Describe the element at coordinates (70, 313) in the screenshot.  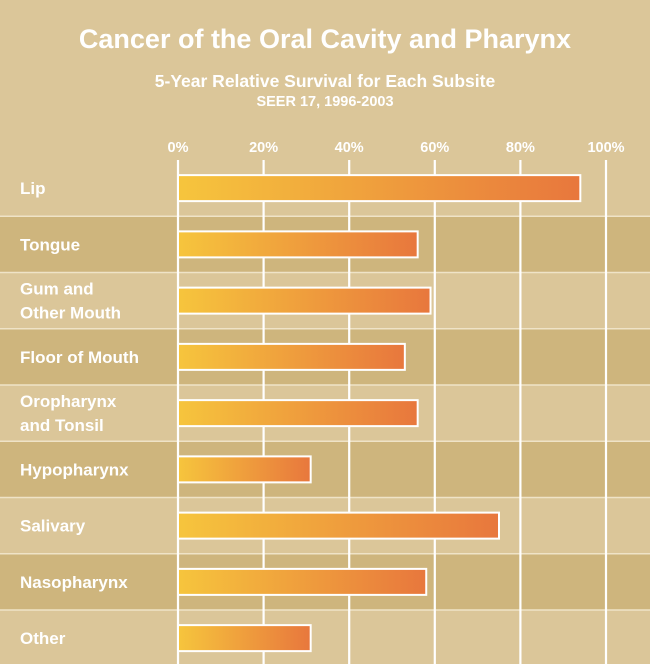
I see `category-label: Other Mouth` at that location.